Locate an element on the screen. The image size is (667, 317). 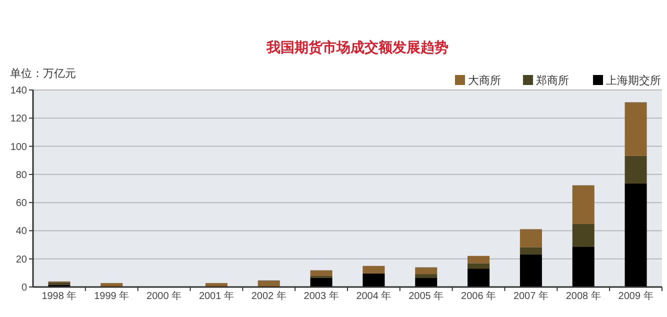
legend-label: 大商所 is located at coordinates (484, 80).